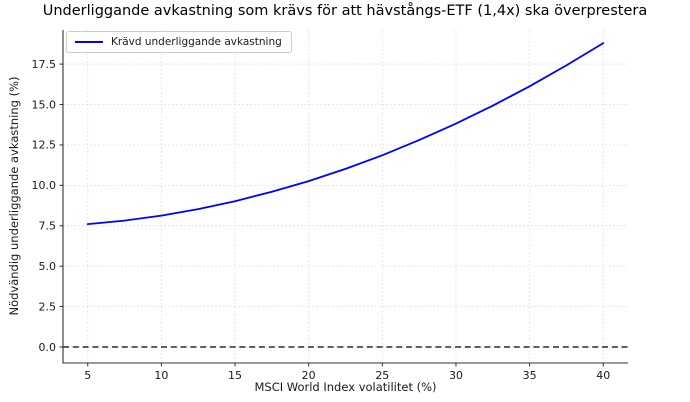  I want to click on legend-line-marker, so click(89, 42).